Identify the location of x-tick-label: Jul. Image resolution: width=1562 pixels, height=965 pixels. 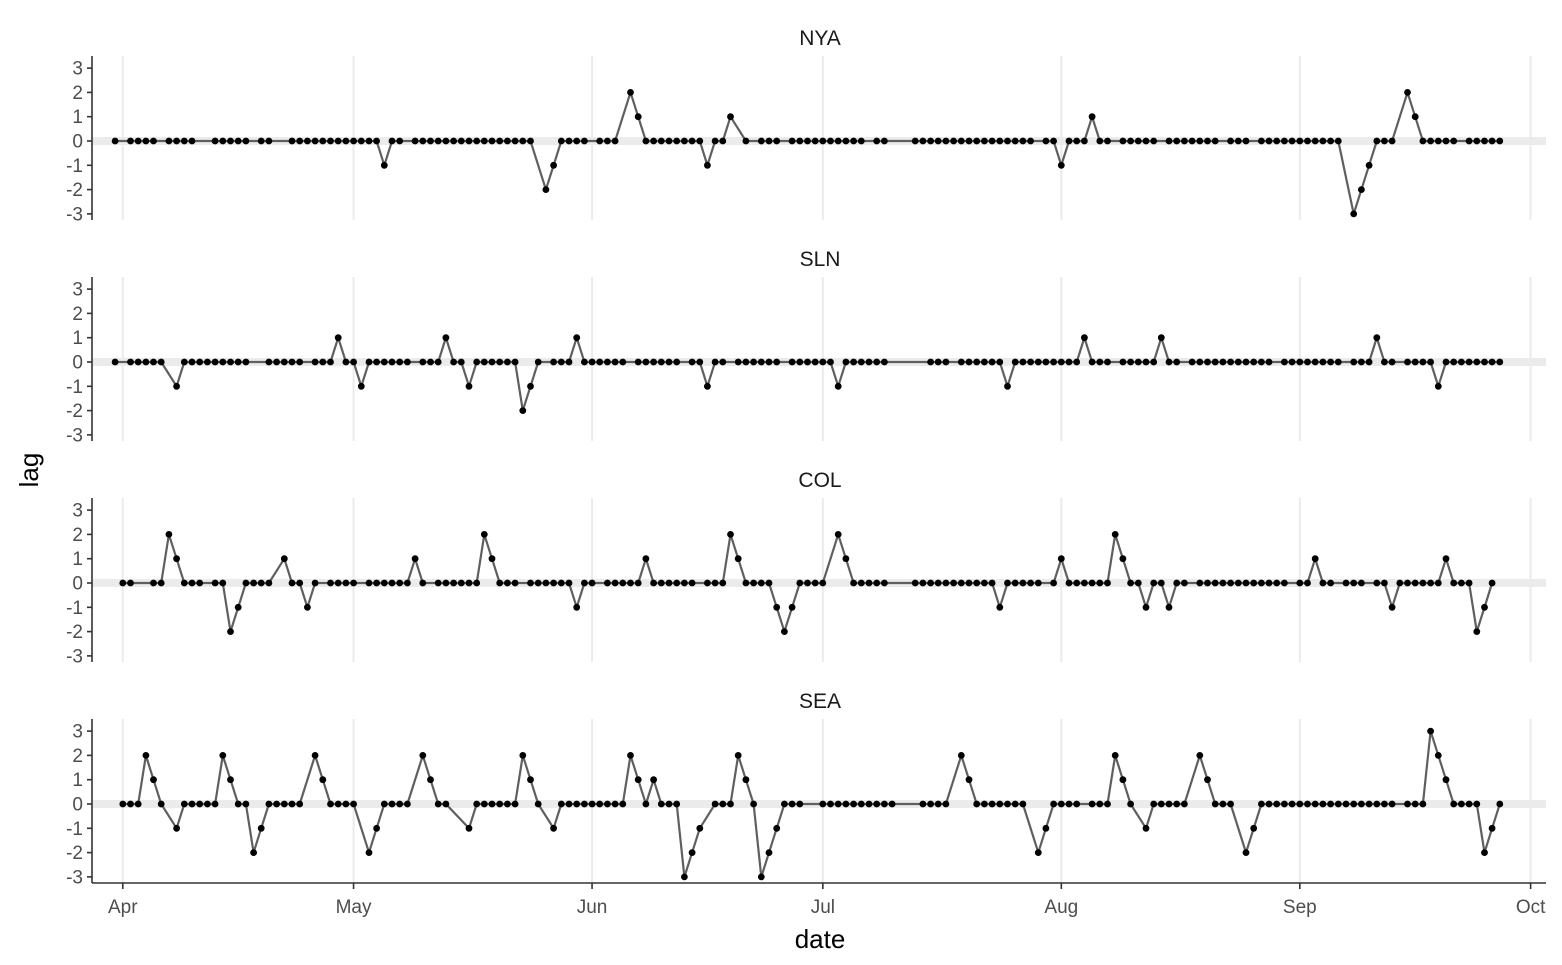
(823, 907).